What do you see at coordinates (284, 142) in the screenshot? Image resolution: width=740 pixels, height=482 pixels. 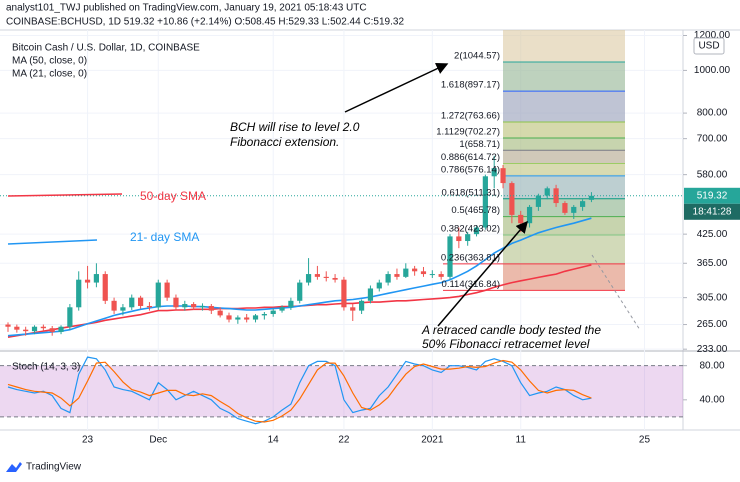 I see `annotation-extension-2: Fibonacci extension.` at bounding box center [284, 142].